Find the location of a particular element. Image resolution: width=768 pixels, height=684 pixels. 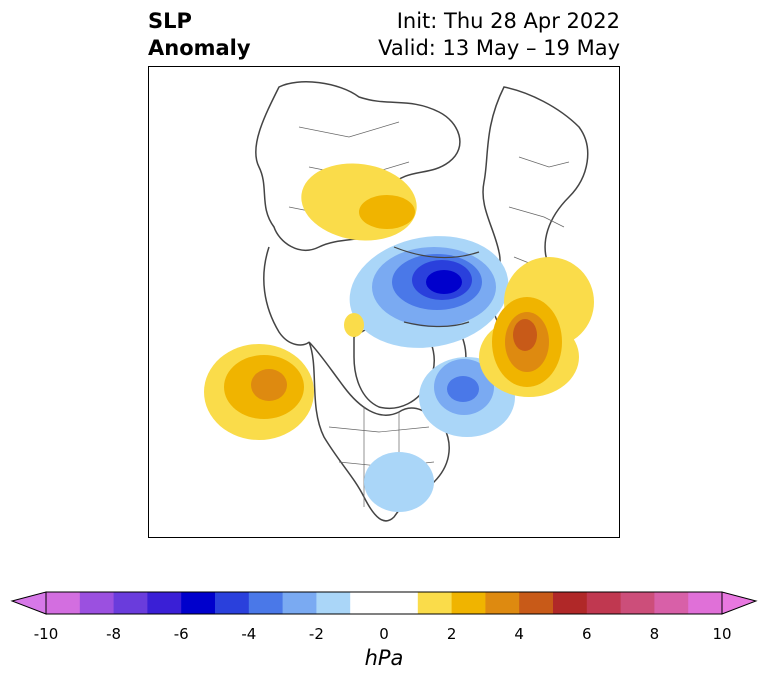

colorbar-tick-label: 6 is located at coordinates (587, 634).